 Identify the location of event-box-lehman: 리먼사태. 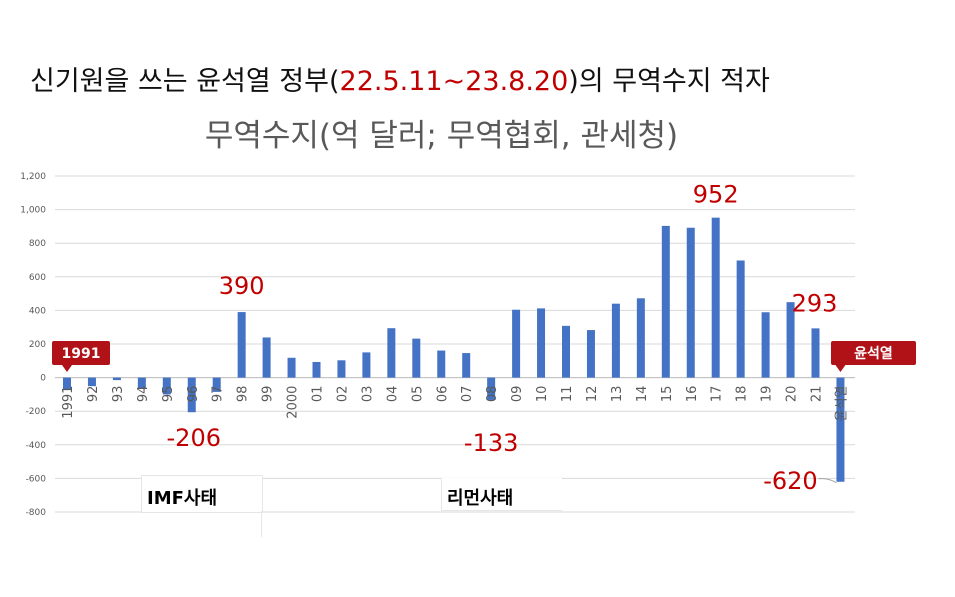
(501, 494).